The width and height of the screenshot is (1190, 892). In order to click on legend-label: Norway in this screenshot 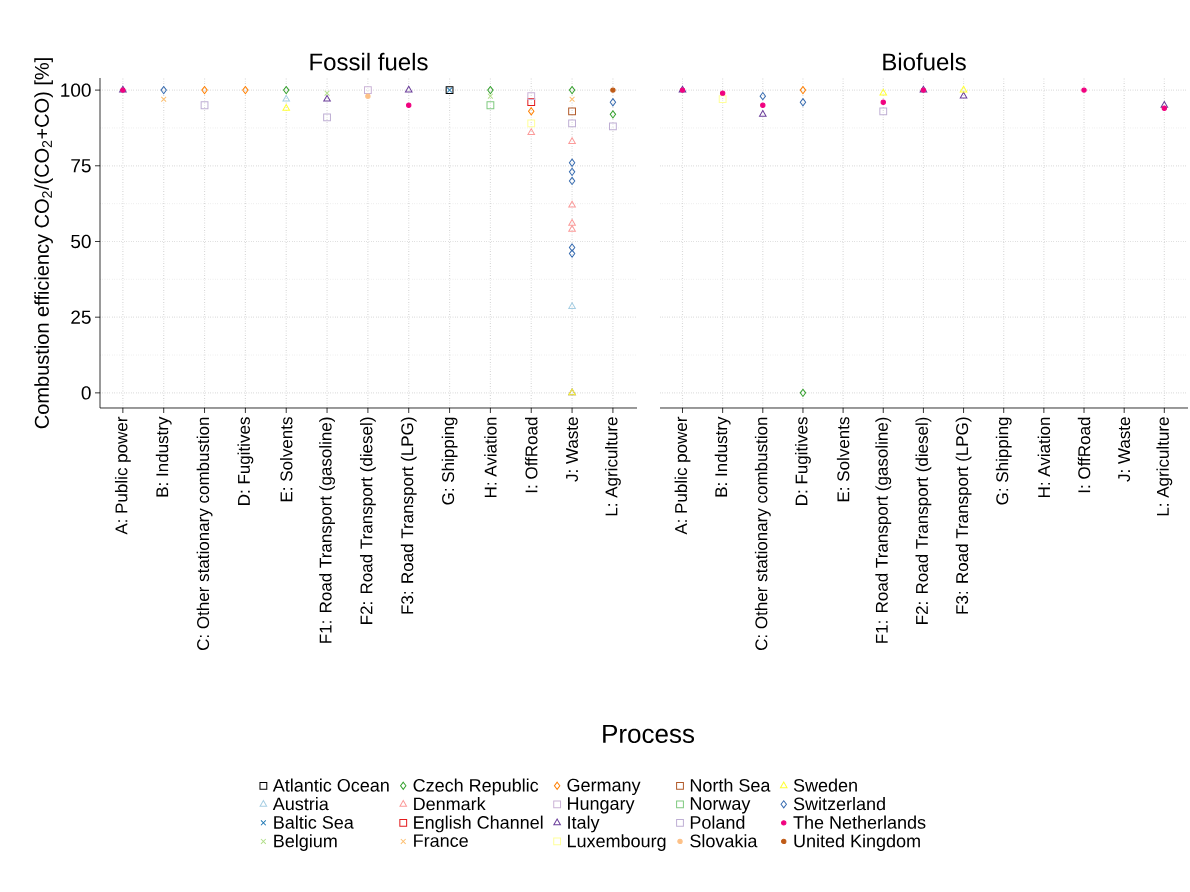, I will do `click(720, 805)`.